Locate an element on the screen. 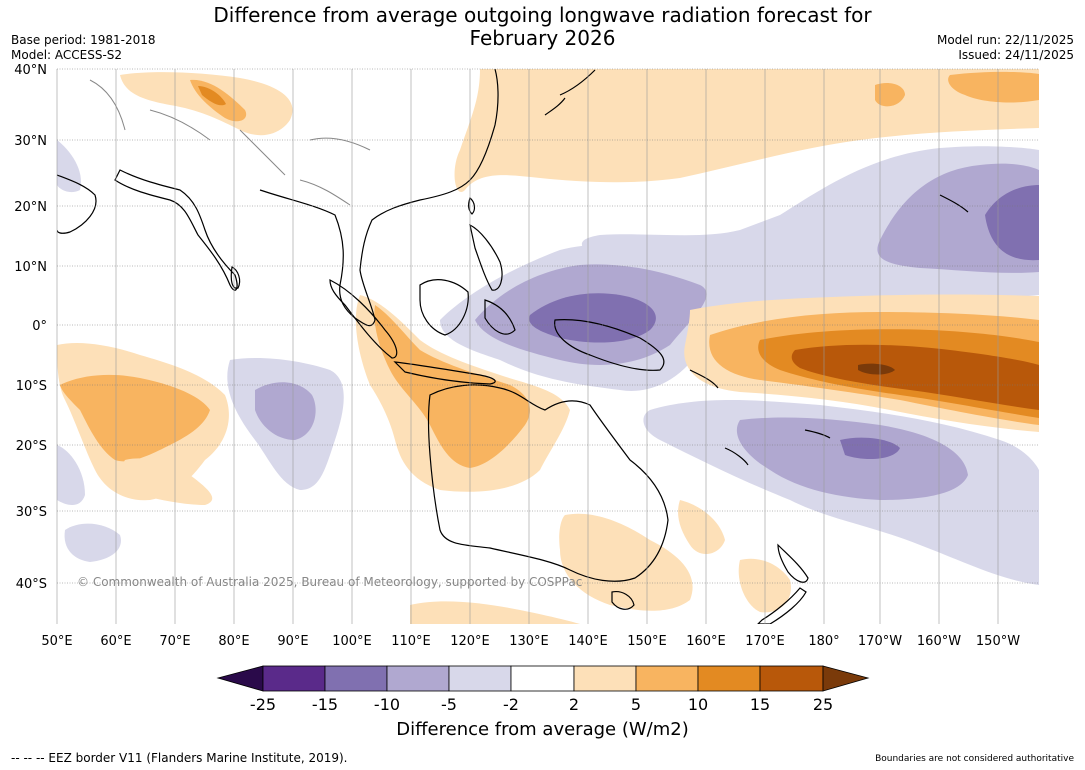 The width and height of the screenshot is (1085, 770). colorbar-tick: 15 is located at coordinates (760, 704).